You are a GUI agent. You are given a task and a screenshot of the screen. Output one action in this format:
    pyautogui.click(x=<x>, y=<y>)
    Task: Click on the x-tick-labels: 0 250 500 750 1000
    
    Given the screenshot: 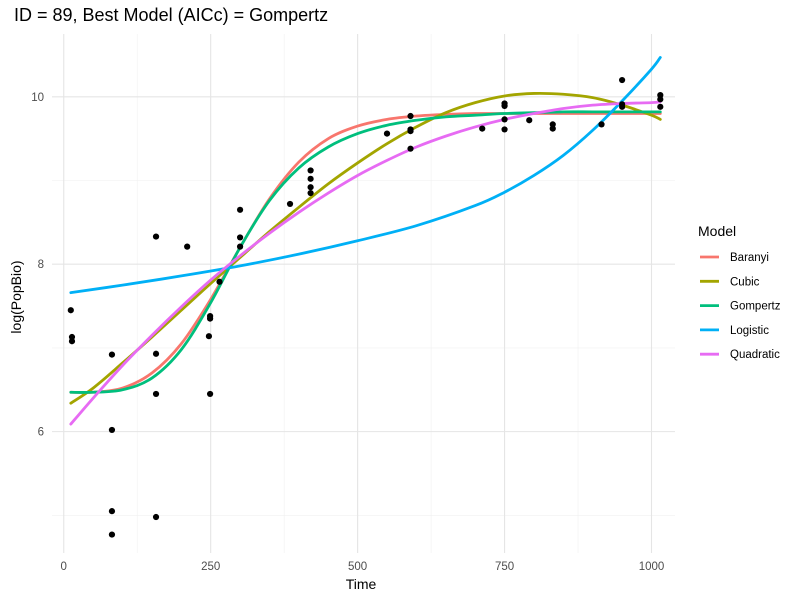 What is the action you would take?
    pyautogui.click(x=363, y=567)
    